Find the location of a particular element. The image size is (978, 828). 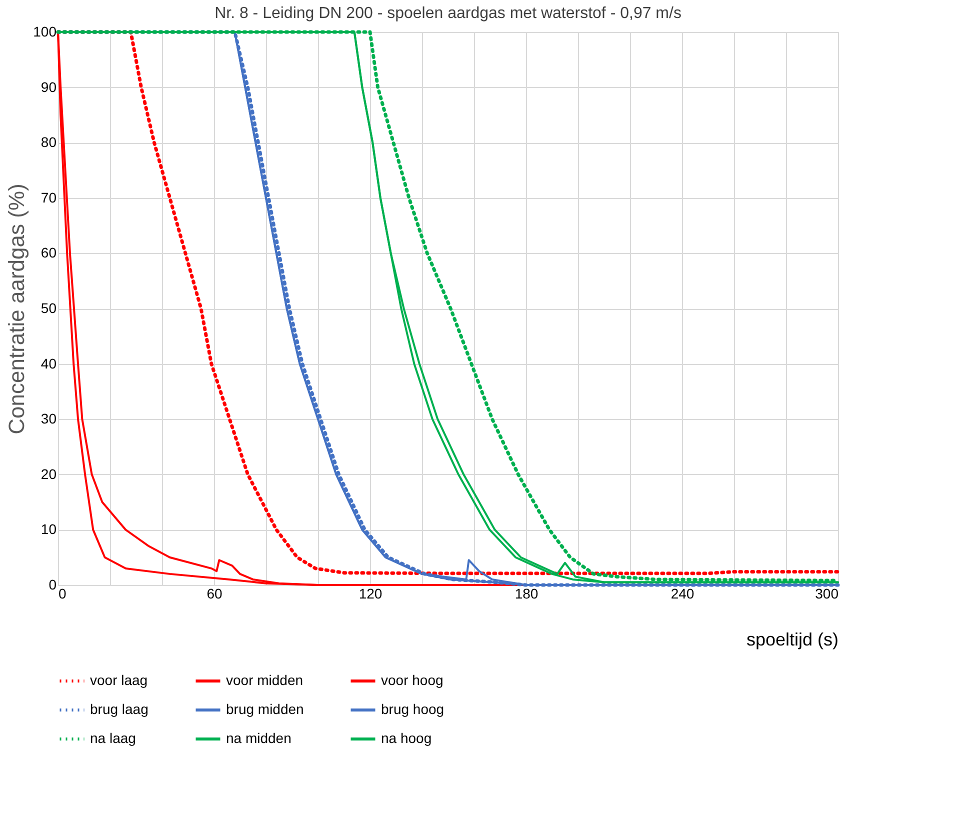

legend-label: na laag is located at coordinates (113, 738).